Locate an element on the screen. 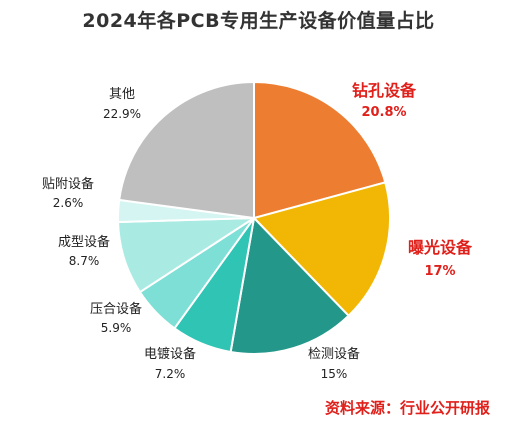 This screenshot has height=432, width=517. slice-label-value-3: 15% is located at coordinates (334, 374).